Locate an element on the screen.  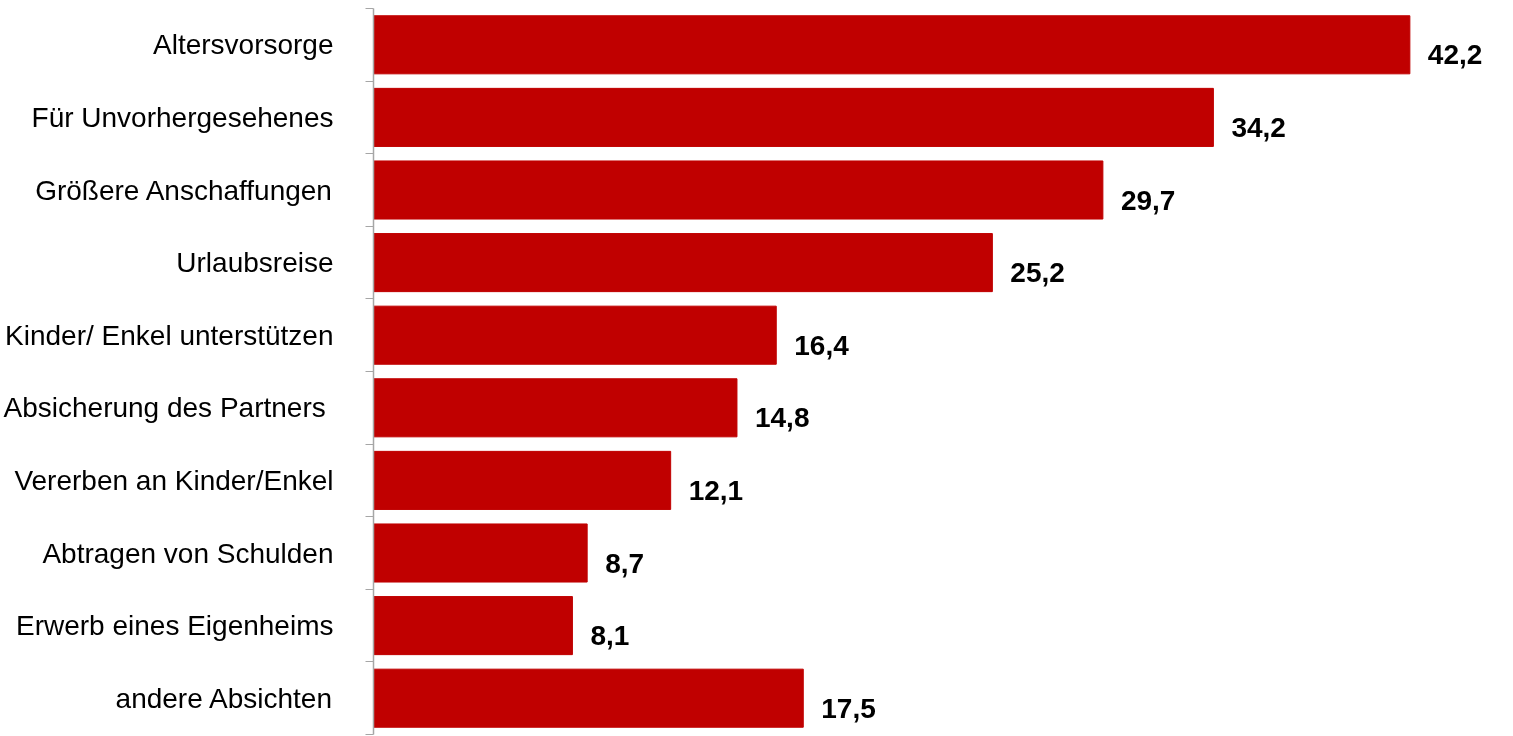
y-tick-label: Altersvorsorge is located at coordinates (243, 45).